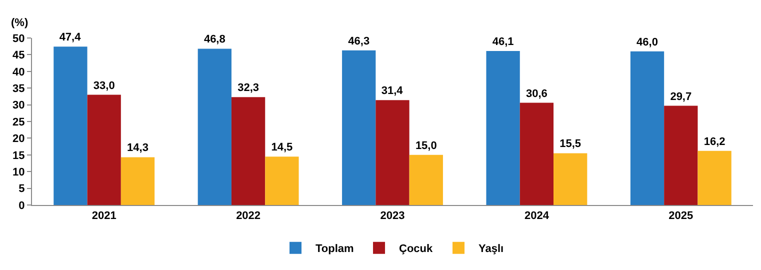 Image resolution: width=761 pixels, height=270 pixels. Describe the element at coordinates (491, 249) in the screenshot. I see `legend-label: Yaşlı` at that location.